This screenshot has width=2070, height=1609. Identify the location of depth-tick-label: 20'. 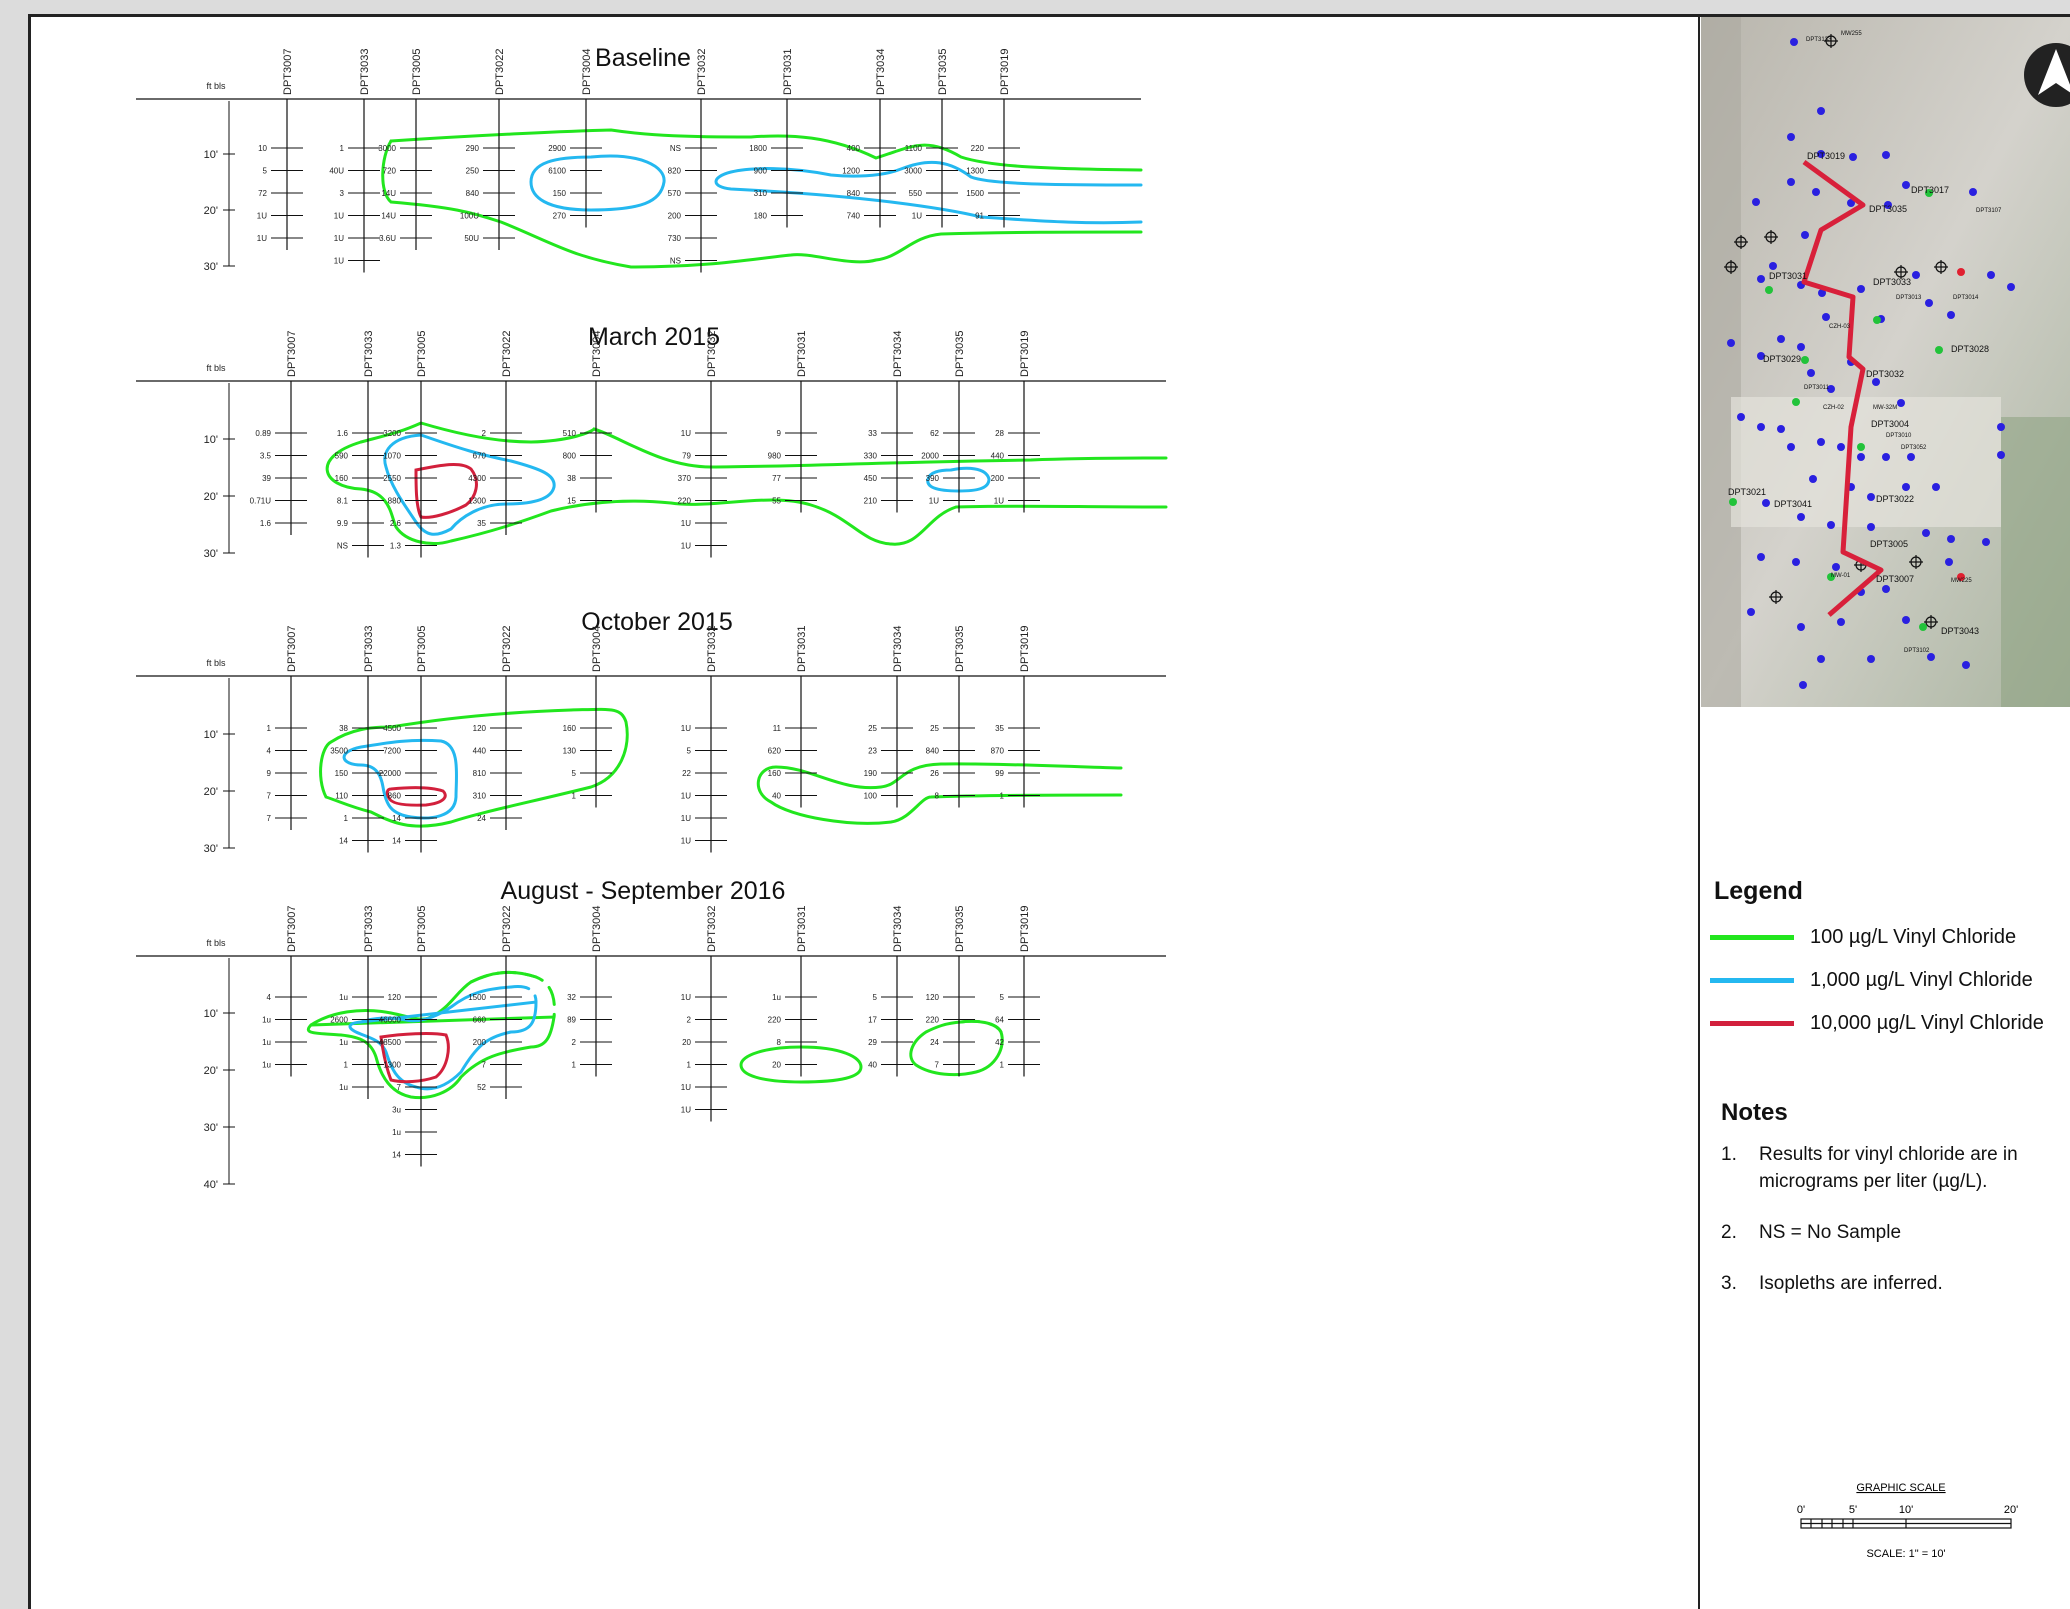
(211, 792).